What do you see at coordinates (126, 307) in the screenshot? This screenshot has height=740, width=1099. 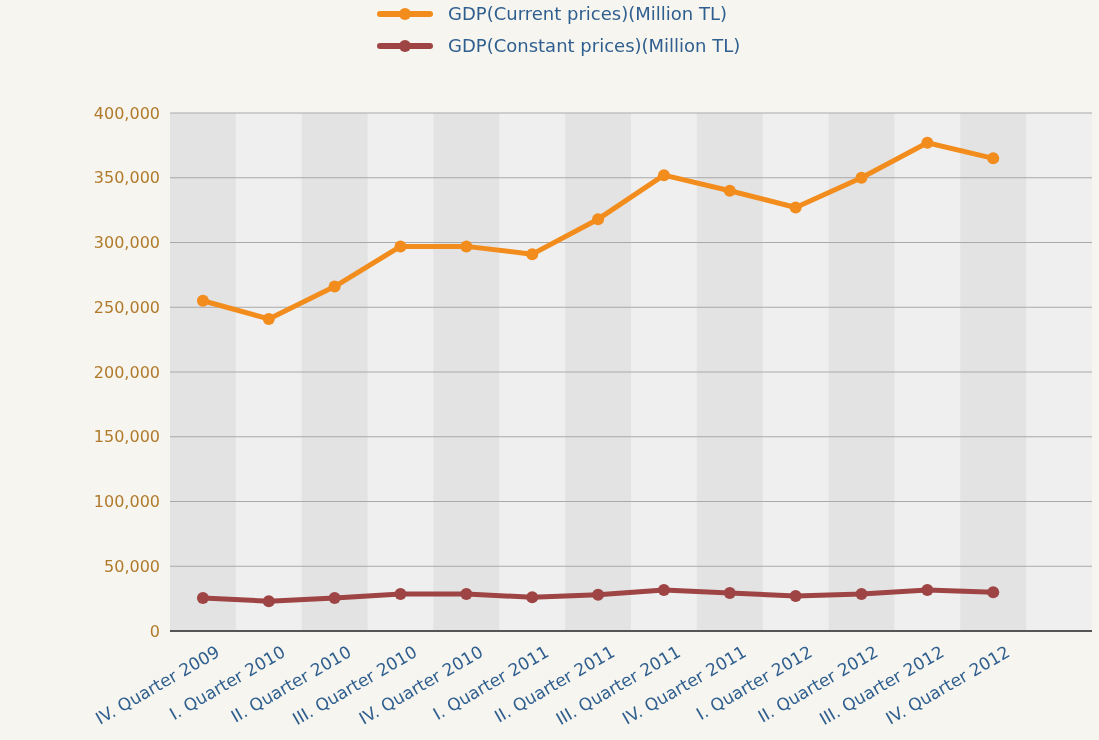 I see `y-tick-label: 250,000` at bounding box center [126, 307].